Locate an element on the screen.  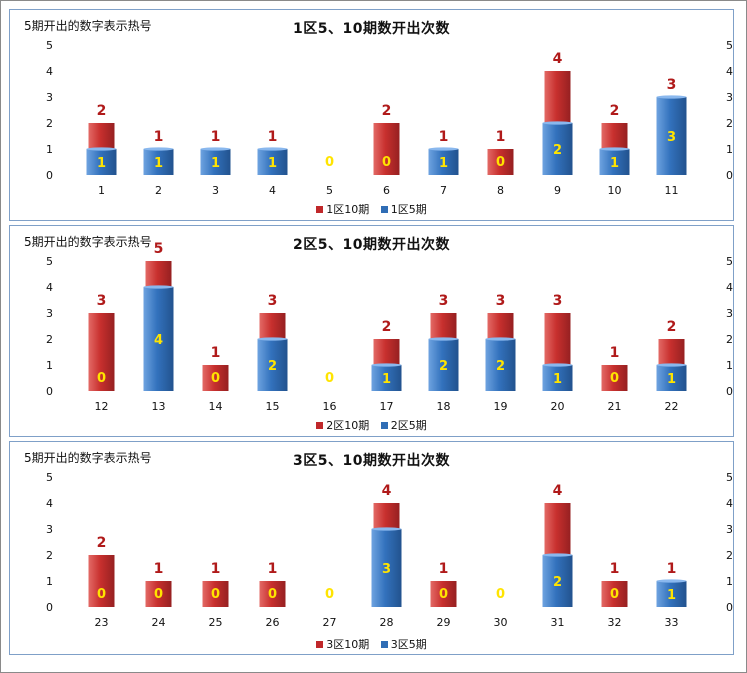
data-label-ten-period: 5 is located at coordinates (159, 249).